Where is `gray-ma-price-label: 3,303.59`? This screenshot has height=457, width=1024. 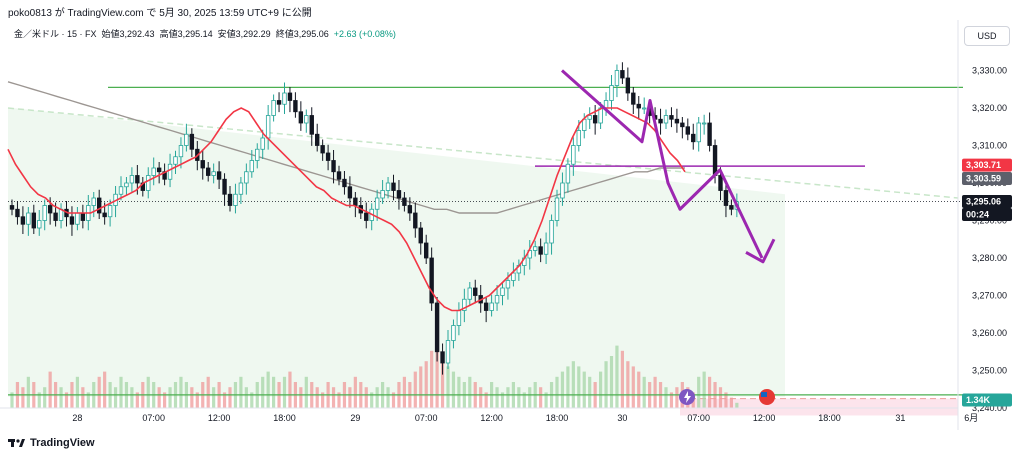 gray-ma-price-label: 3,303.59 is located at coordinates (983, 179).